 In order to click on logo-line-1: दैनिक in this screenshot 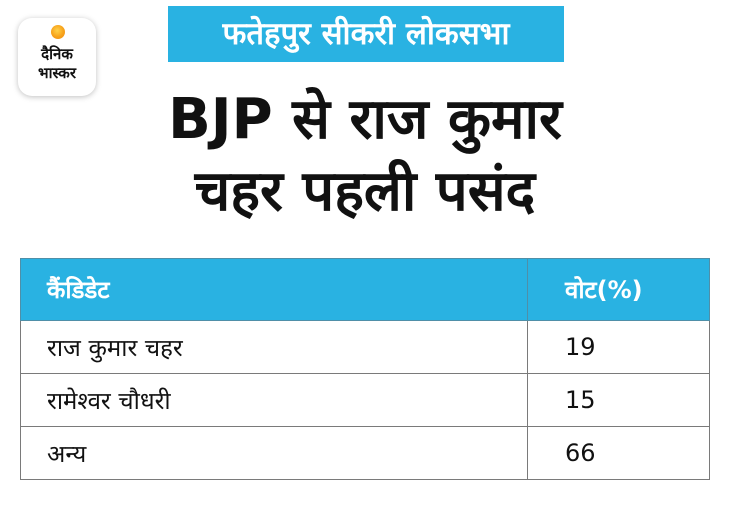, I will do `click(57, 54)`.